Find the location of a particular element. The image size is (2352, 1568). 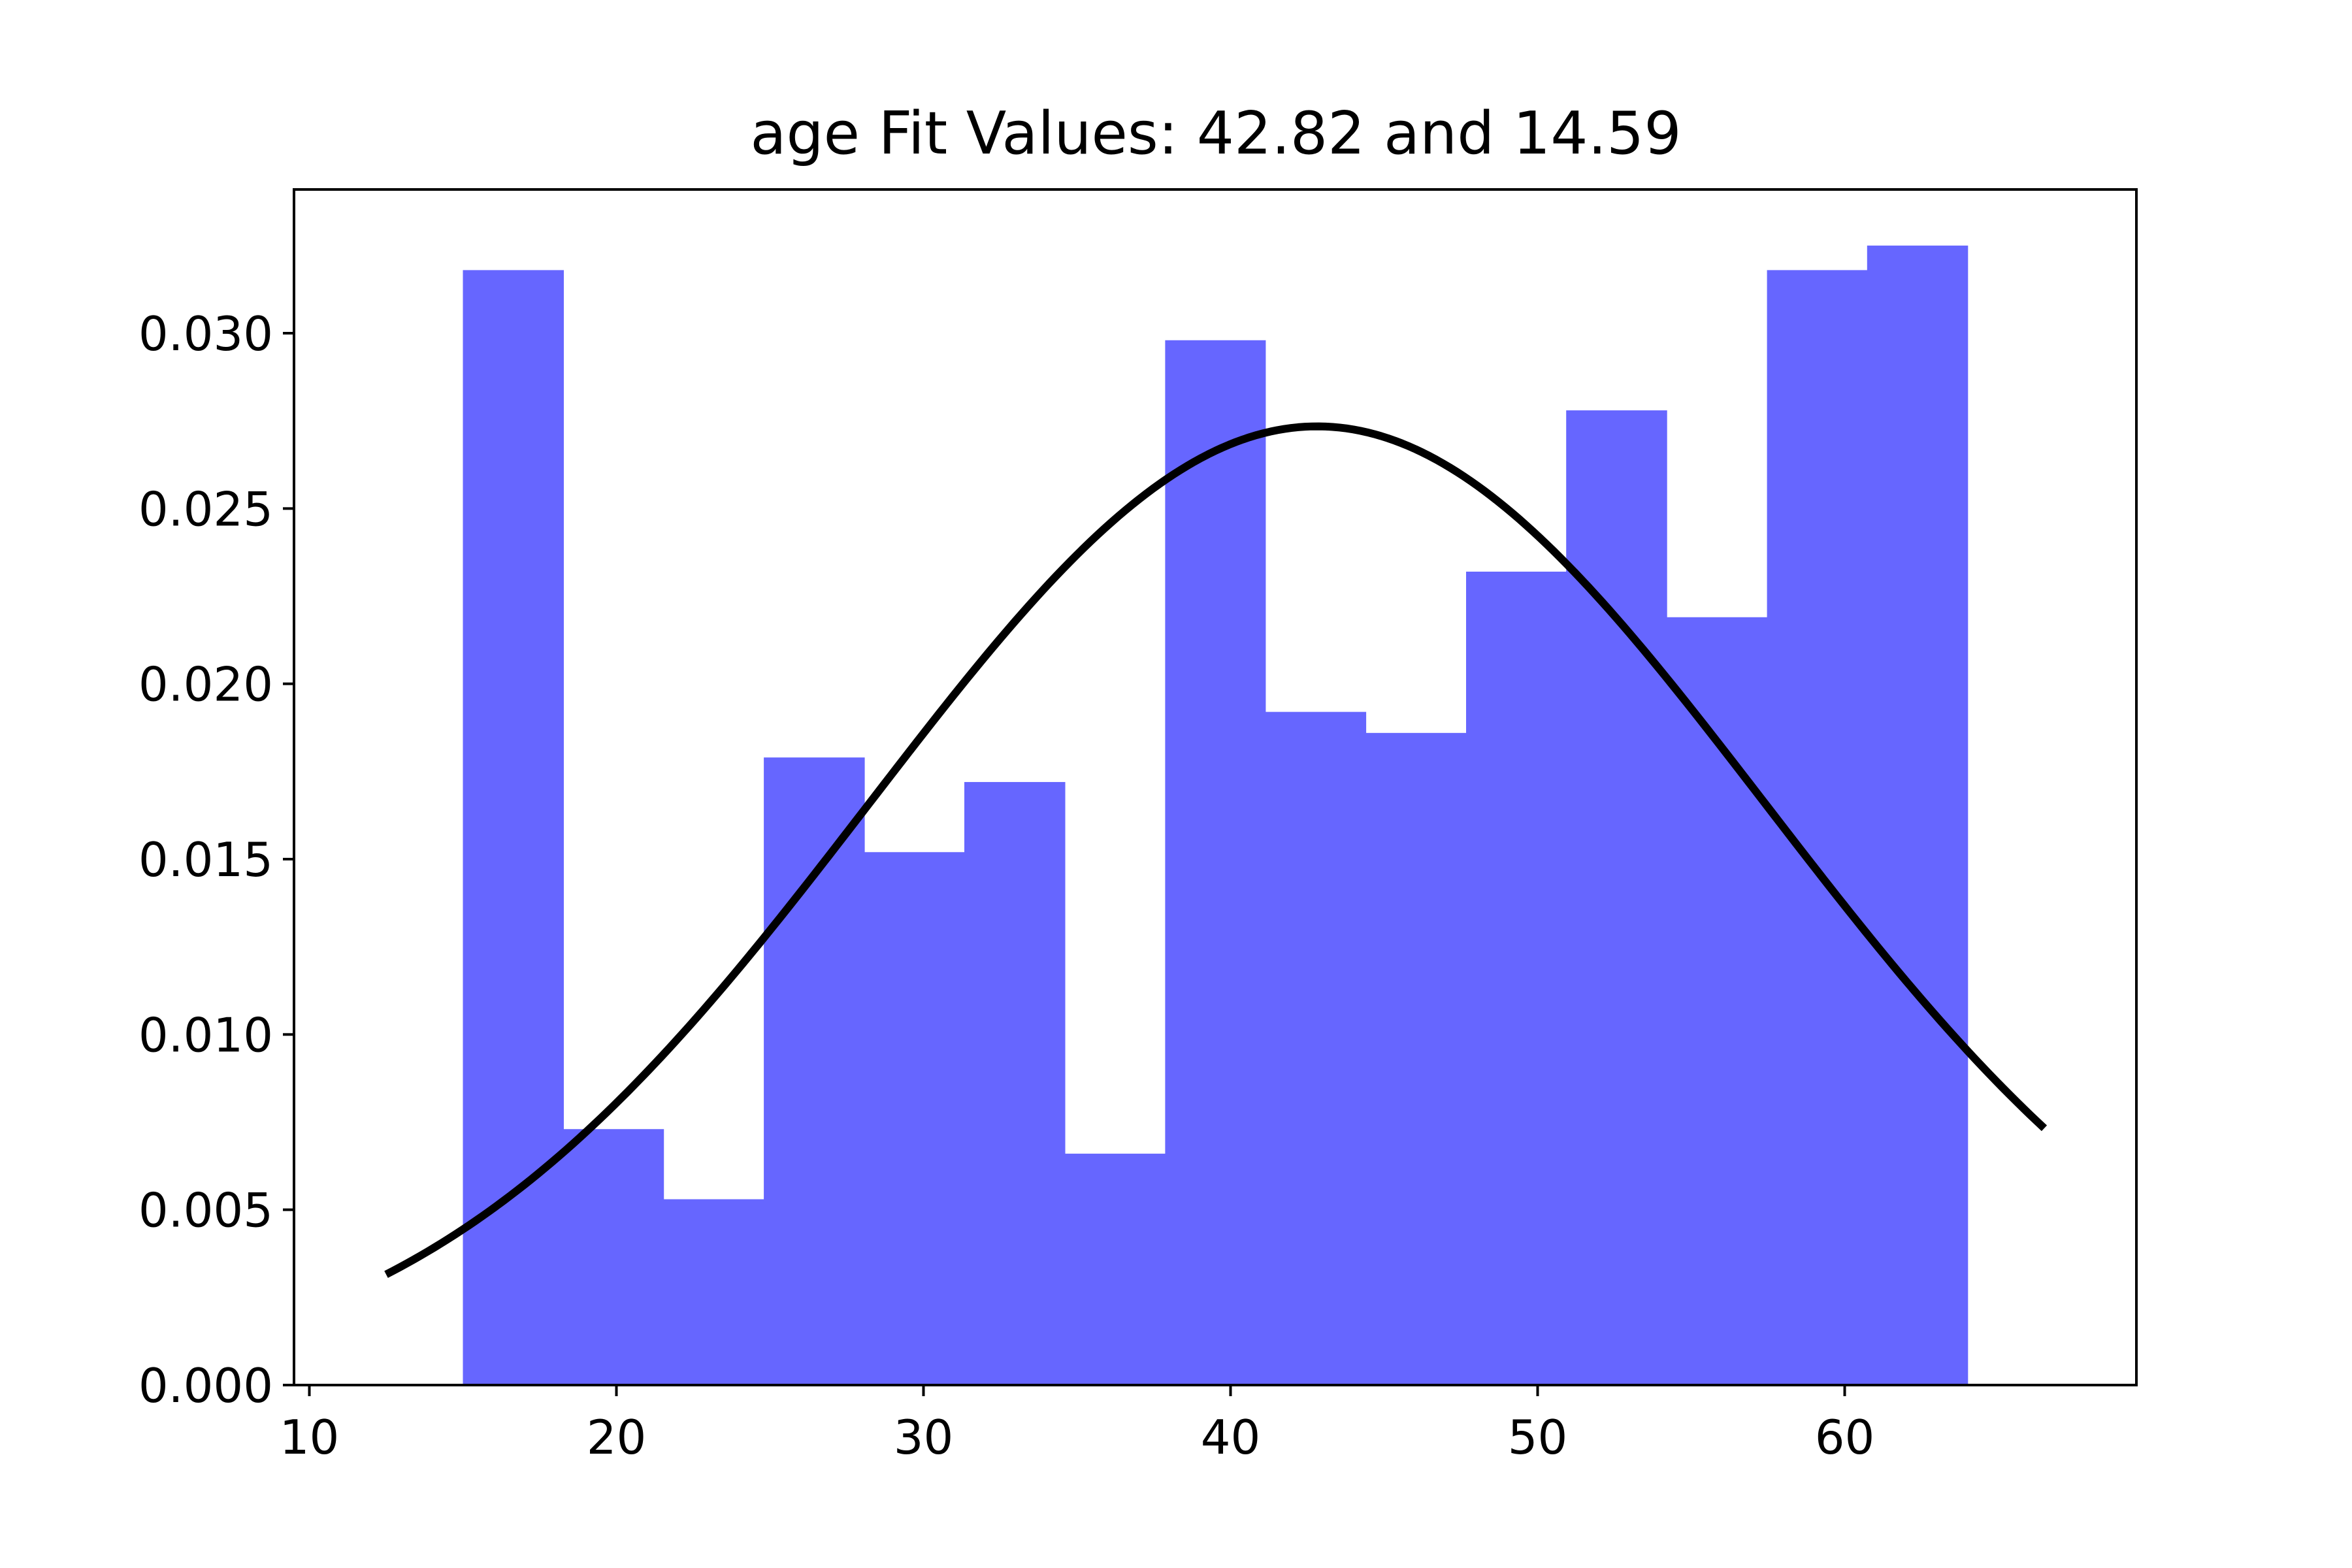

x-tick-label: 40 is located at coordinates (1231, 1437).